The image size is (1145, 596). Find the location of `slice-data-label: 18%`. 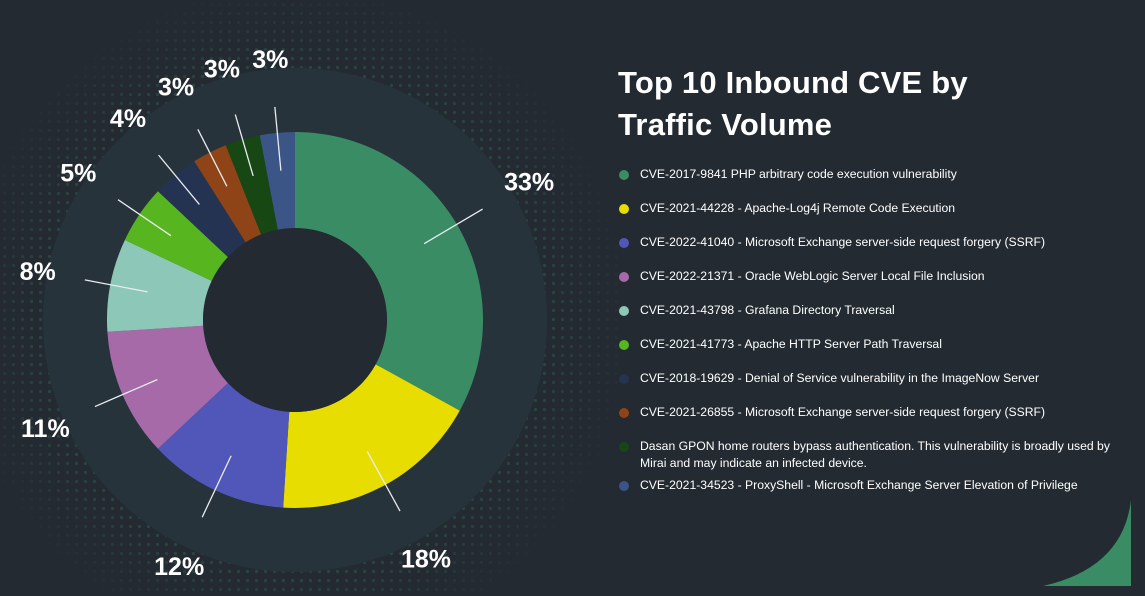

slice-data-label: 18% is located at coordinates (426, 559).